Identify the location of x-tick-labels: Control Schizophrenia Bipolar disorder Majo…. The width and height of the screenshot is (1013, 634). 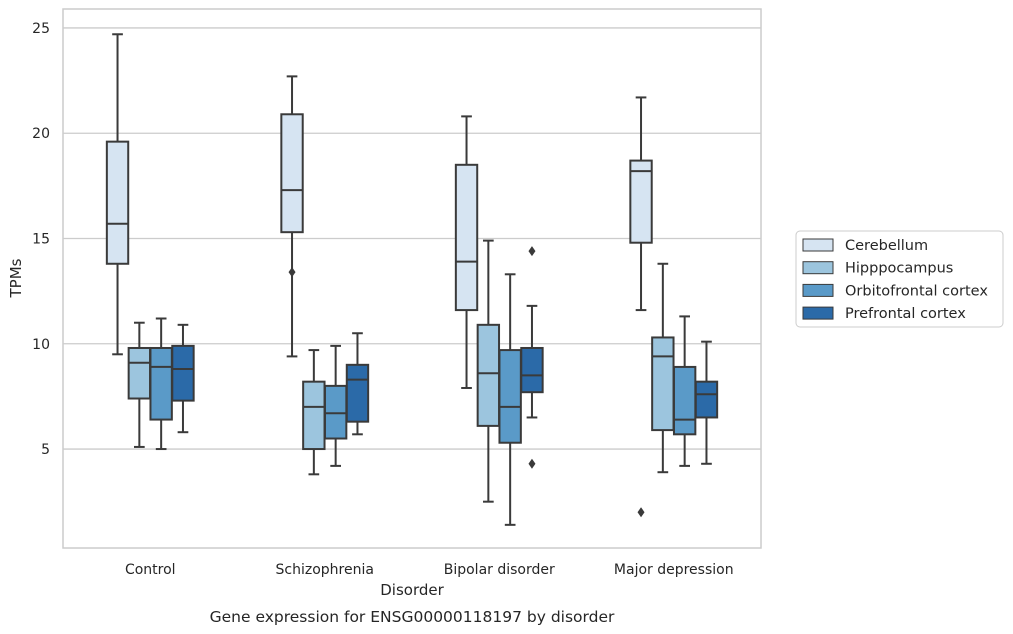
(429, 570).